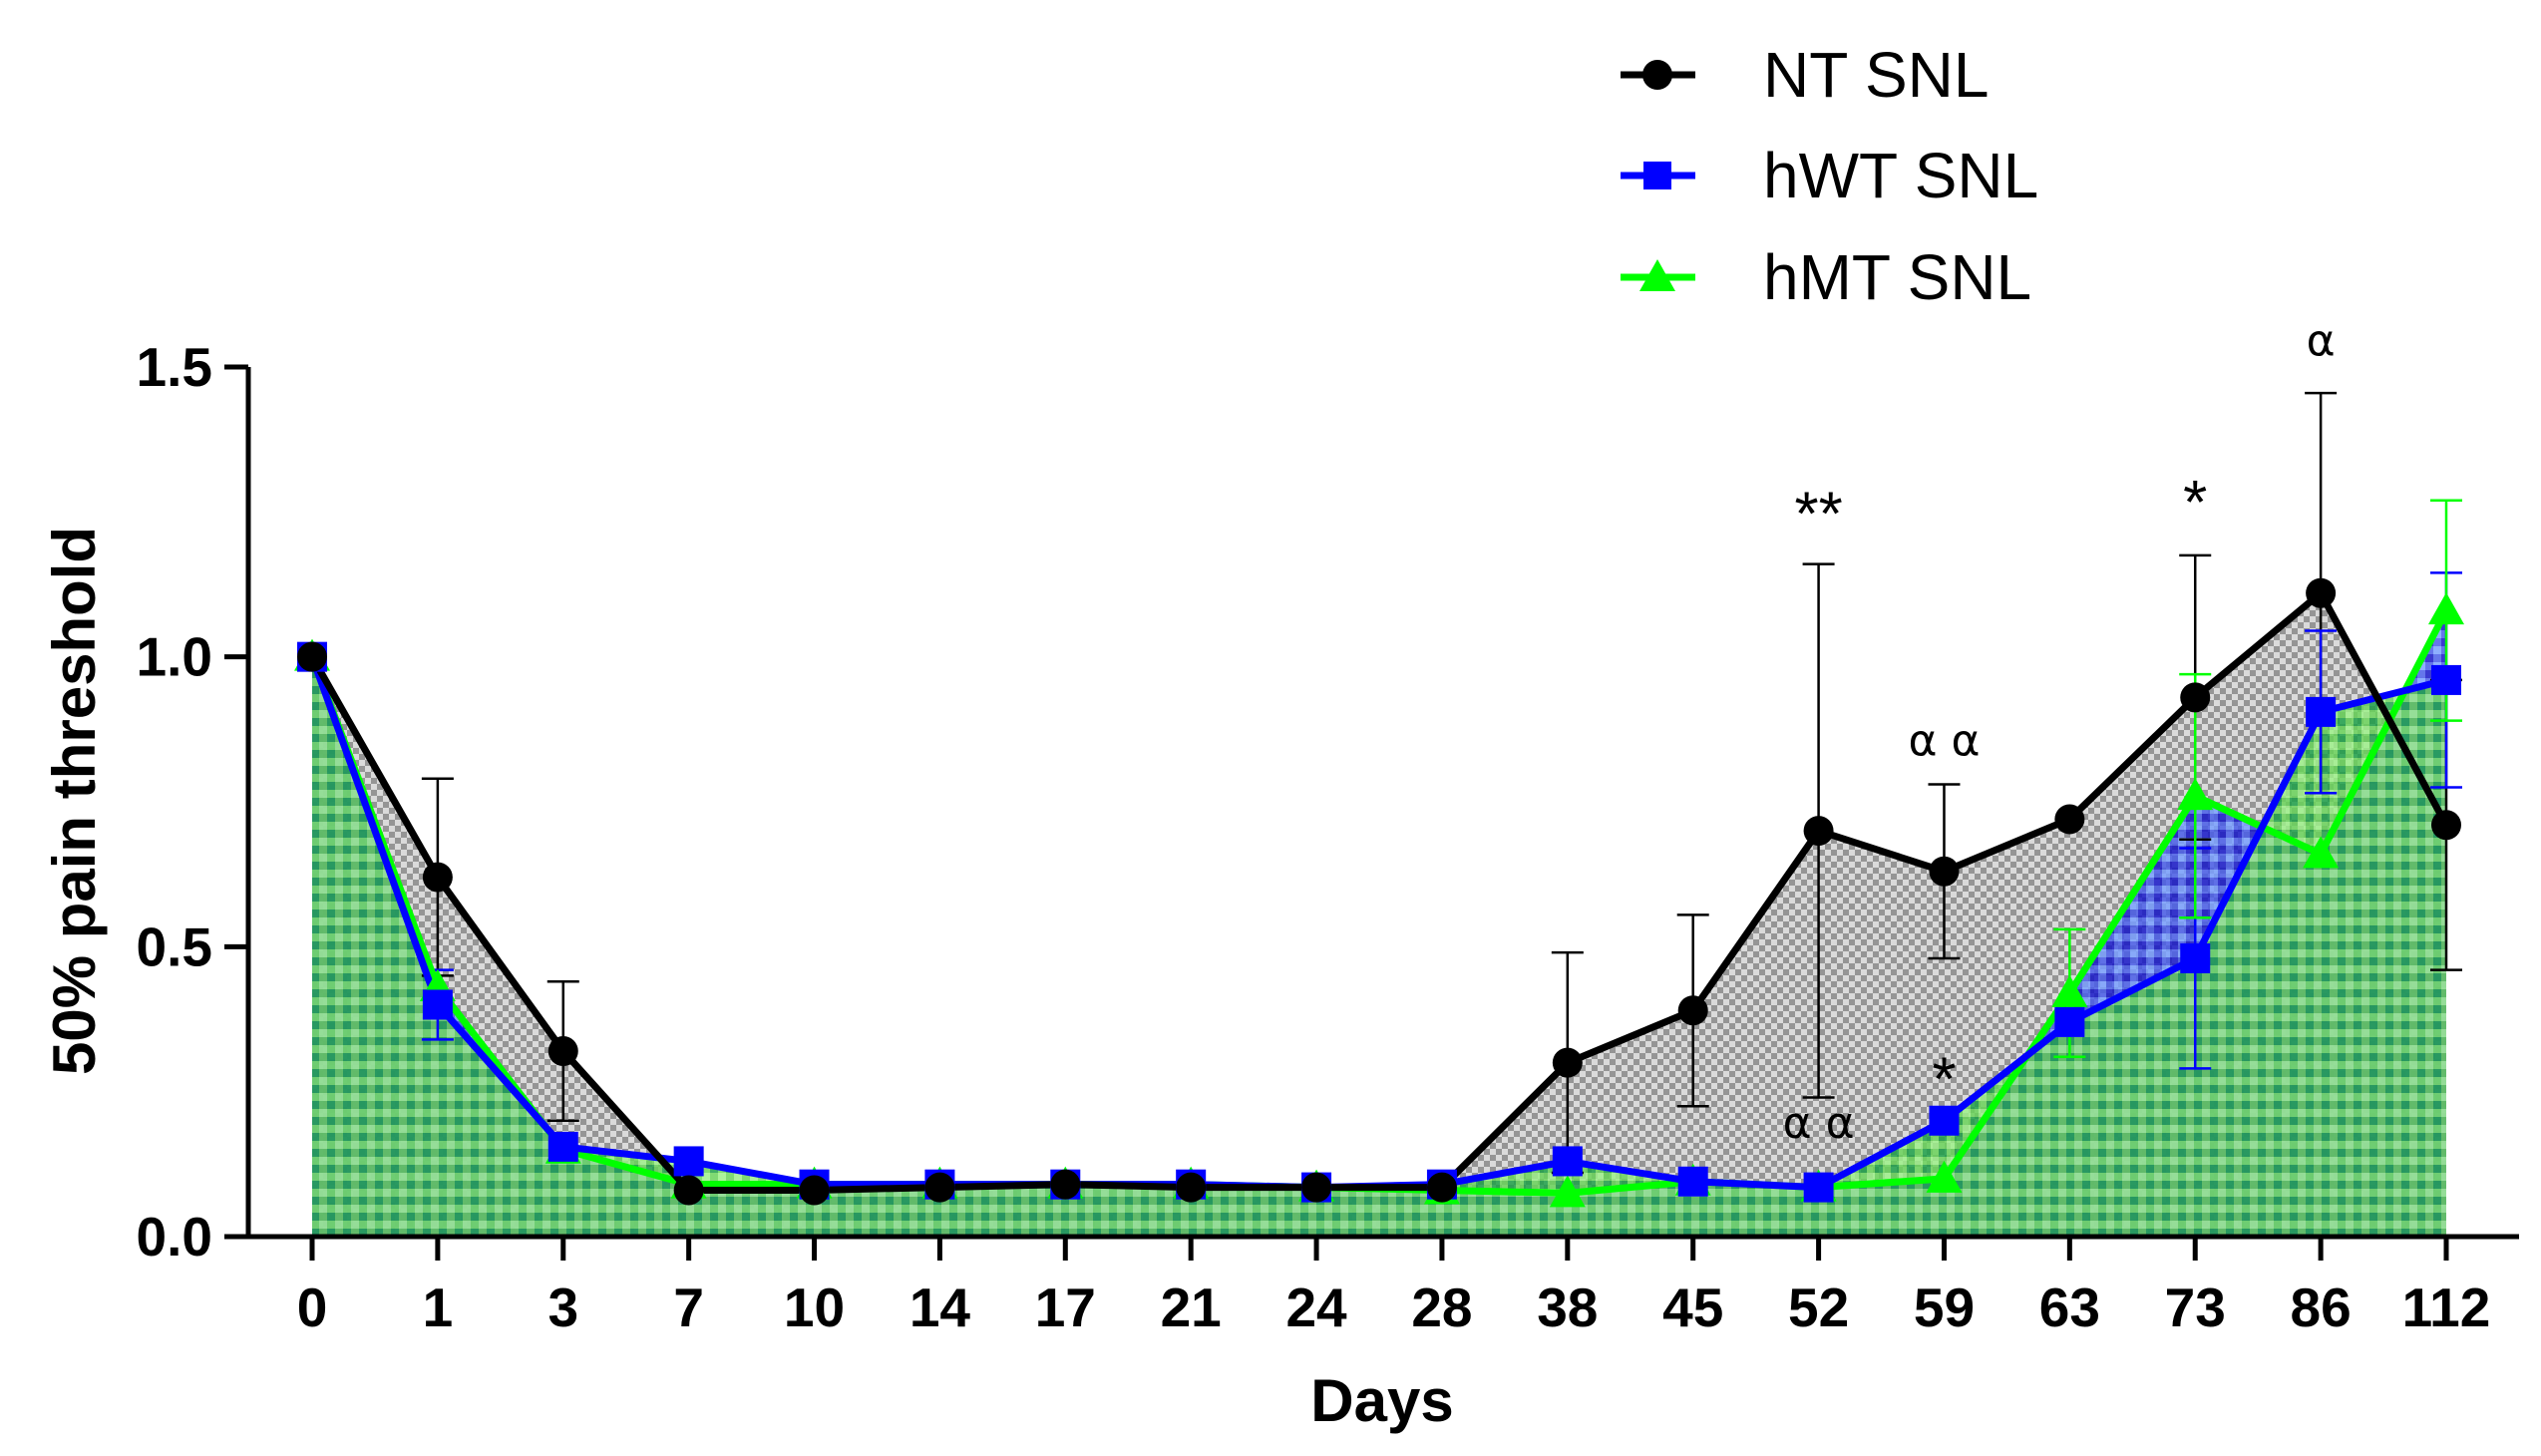 The image size is (2541, 1456). I want to click on x-tick-label: 17, so click(1065, 1307).